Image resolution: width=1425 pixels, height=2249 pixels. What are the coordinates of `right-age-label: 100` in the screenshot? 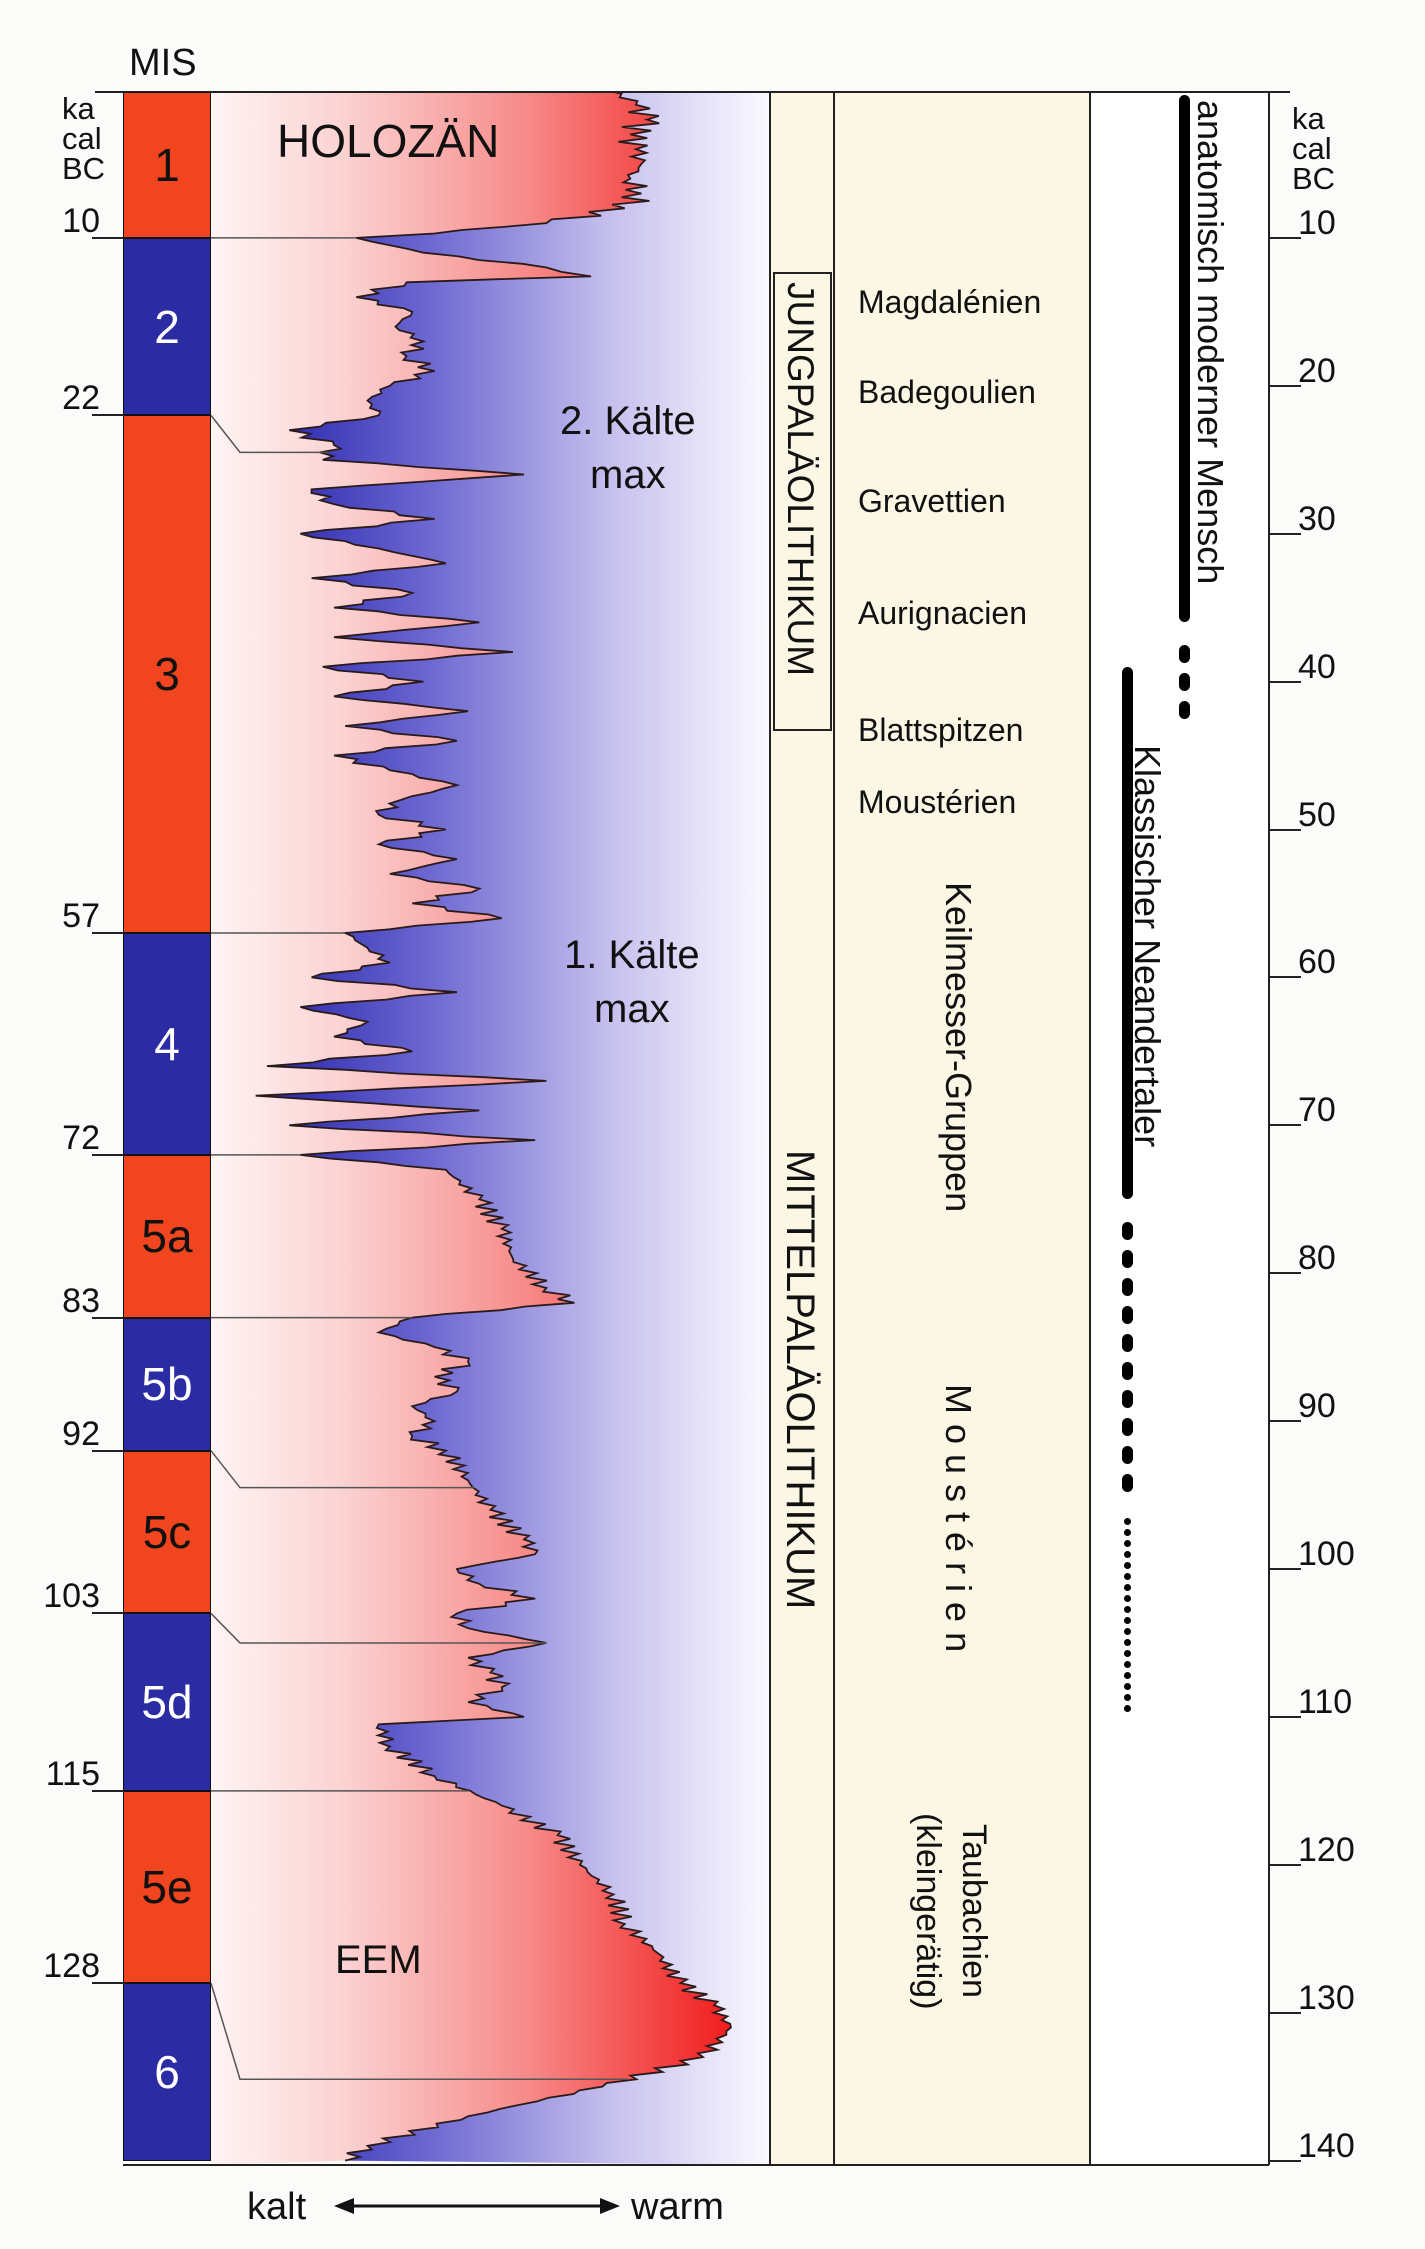 It's located at (1326, 1554).